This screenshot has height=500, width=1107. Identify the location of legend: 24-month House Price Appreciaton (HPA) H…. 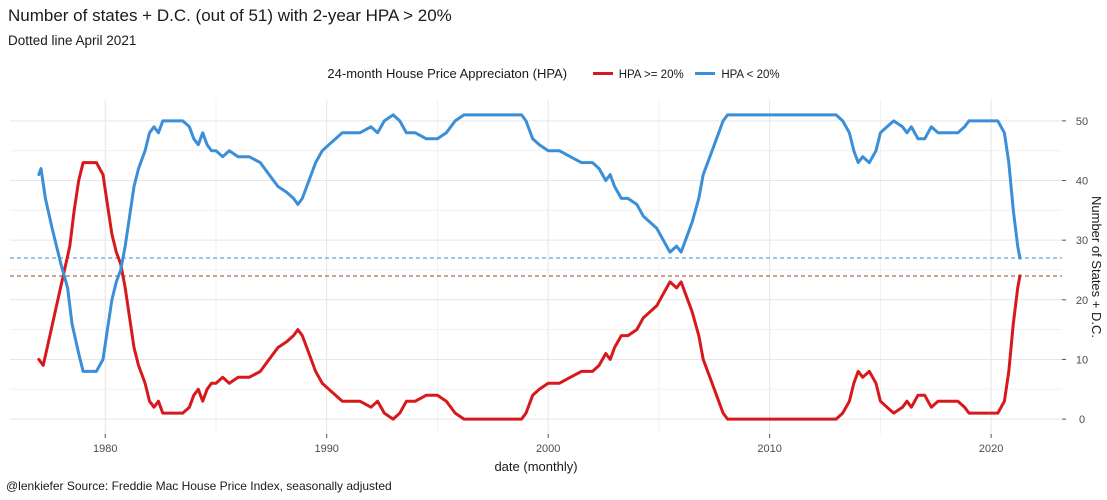
(553, 73).